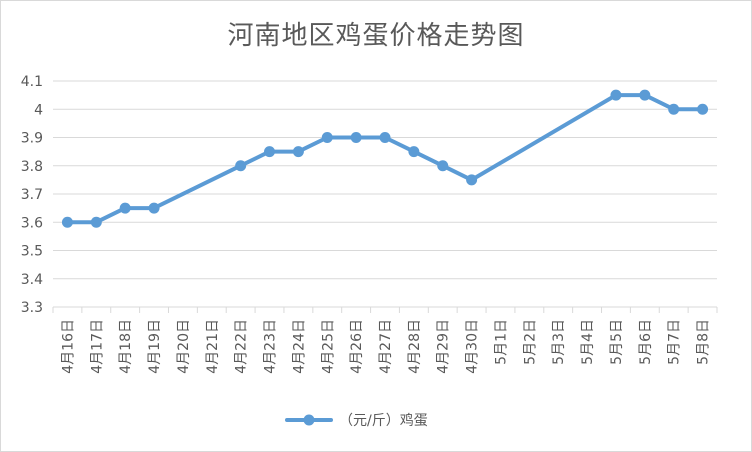  Describe the element at coordinates (444, 346) in the screenshot. I see `x-tick-label: 4月29日` at that location.